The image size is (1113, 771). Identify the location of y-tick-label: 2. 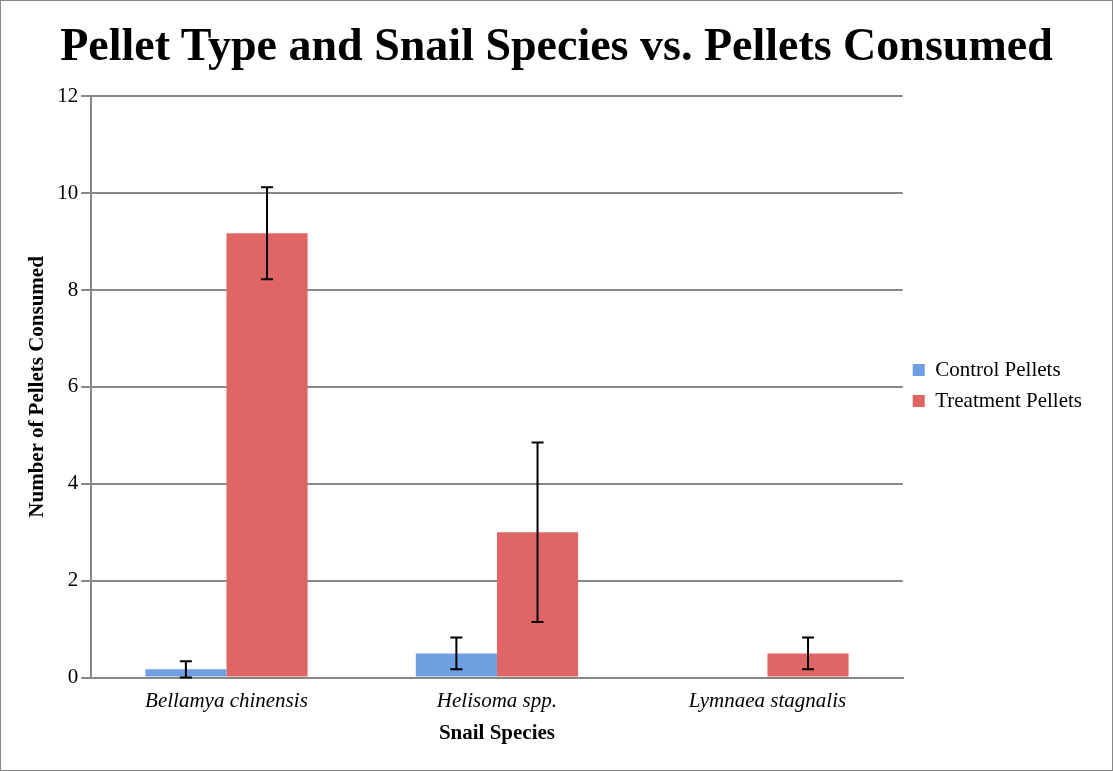
(73, 579).